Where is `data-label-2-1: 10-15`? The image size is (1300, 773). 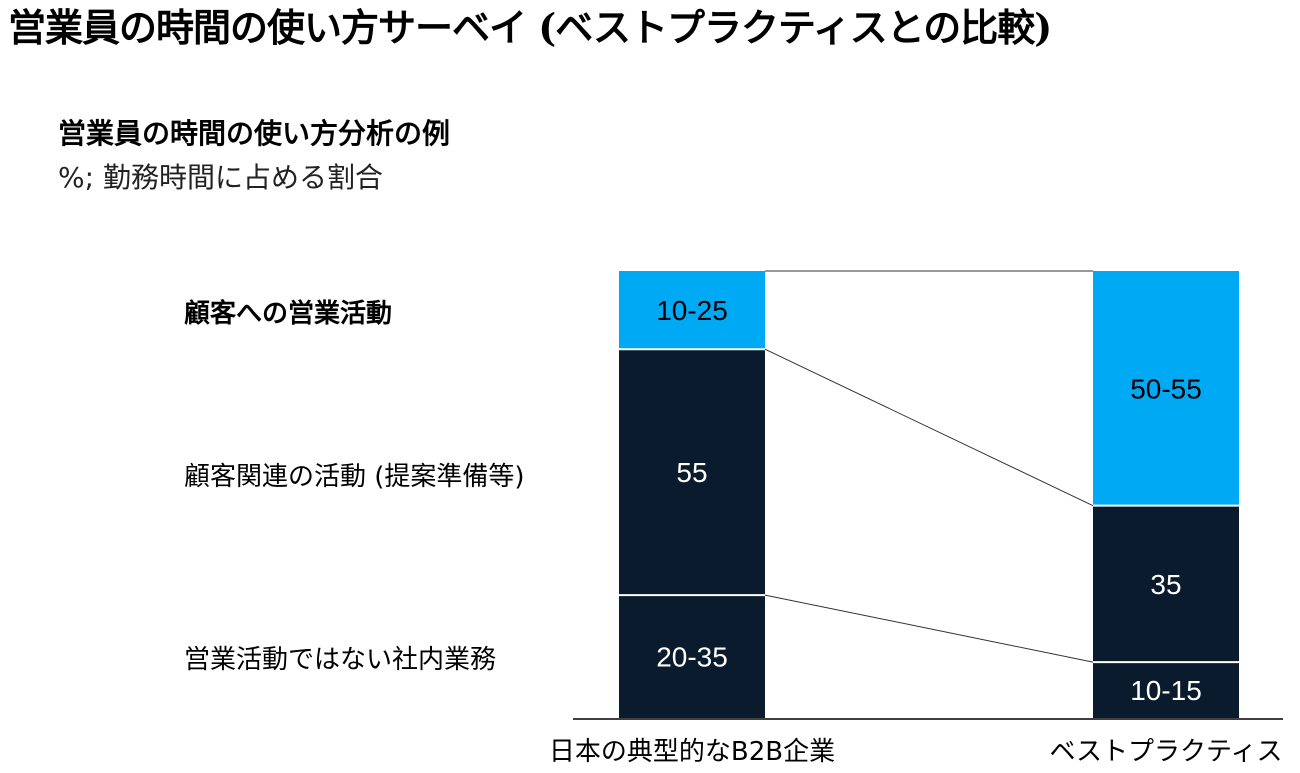 data-label-2-1: 10-15 is located at coordinates (1166, 690).